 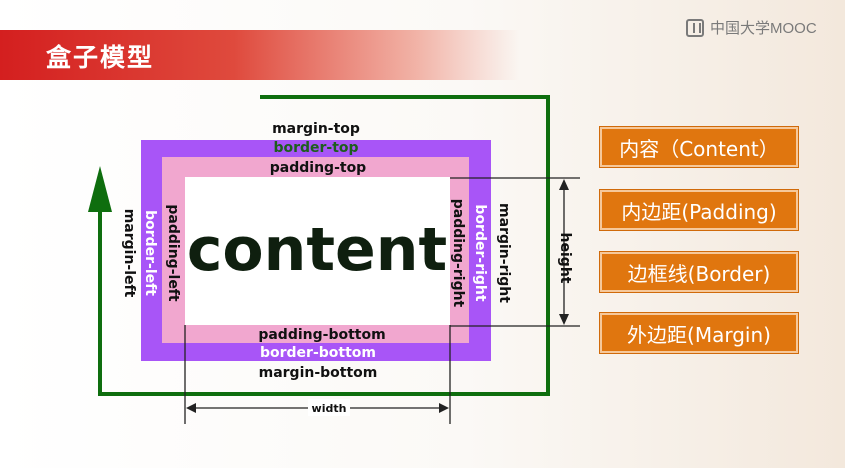 I want to click on margin-right-label: margin-right, so click(x=504, y=253).